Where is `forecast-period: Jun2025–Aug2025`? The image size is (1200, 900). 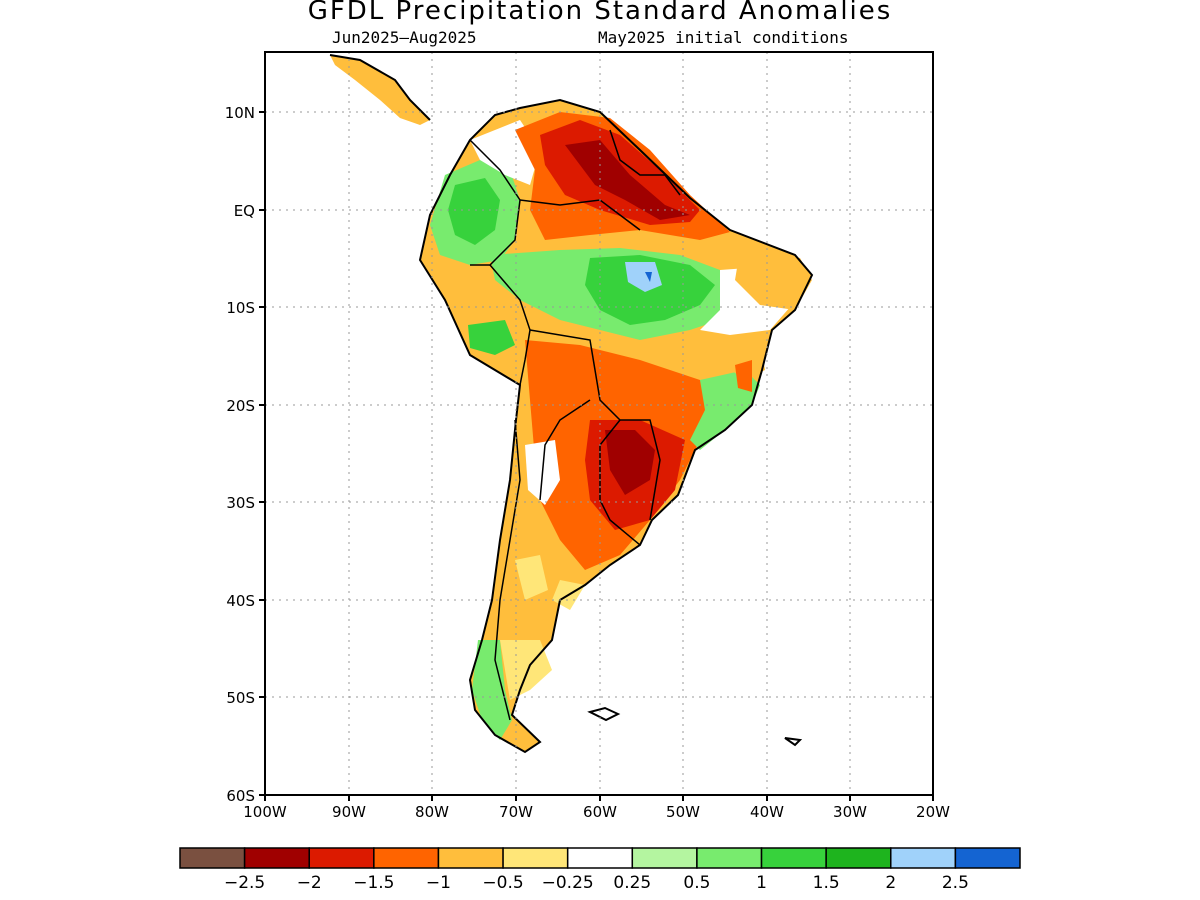
forecast-period: Jun2025–Aug2025 is located at coordinates (404, 37).